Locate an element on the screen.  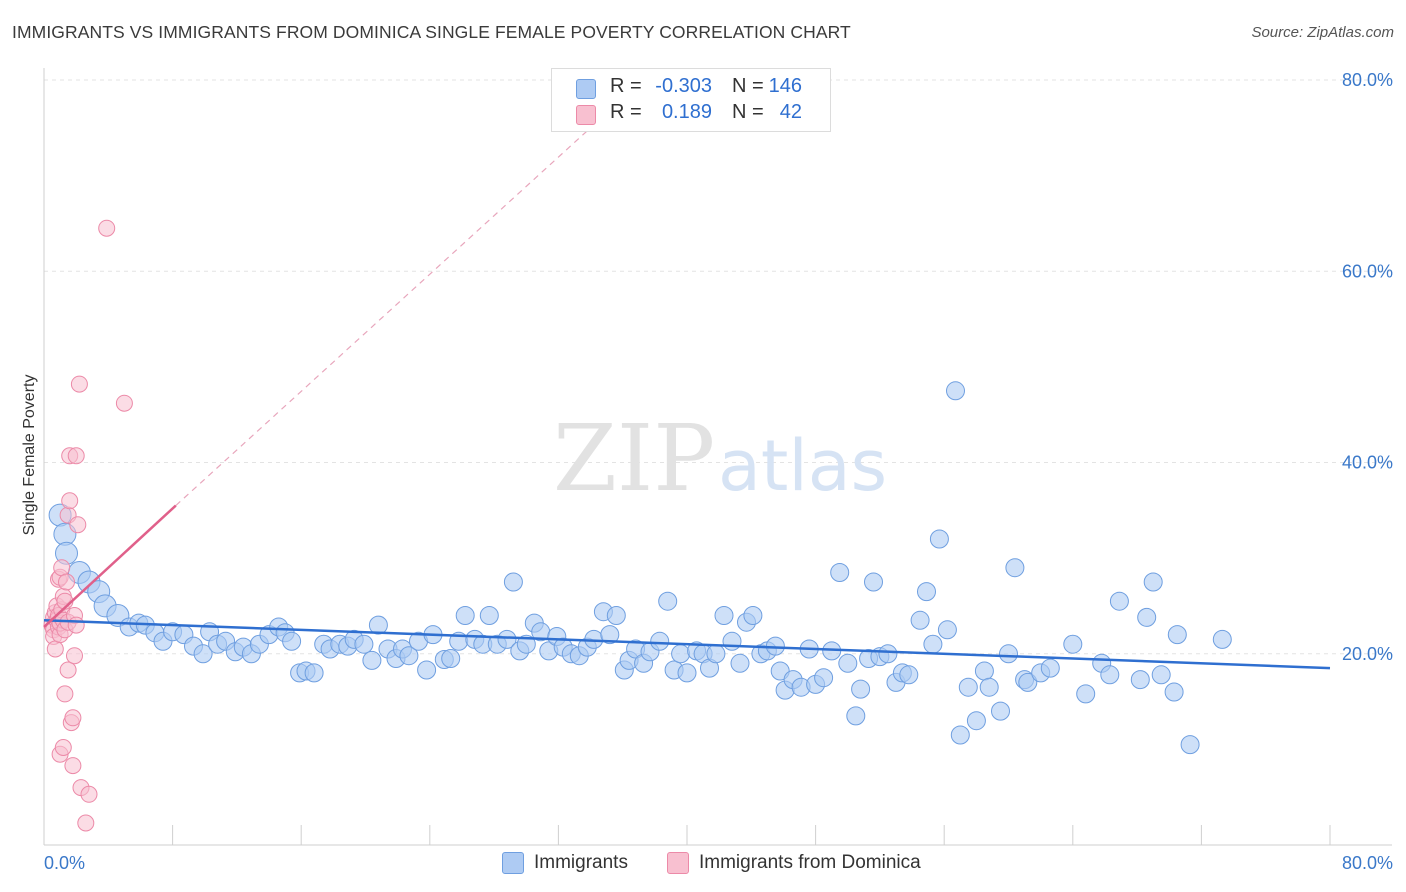
bottom-legend-label-dominica: Immigrants from Dominica is located at coordinates (810, 862).